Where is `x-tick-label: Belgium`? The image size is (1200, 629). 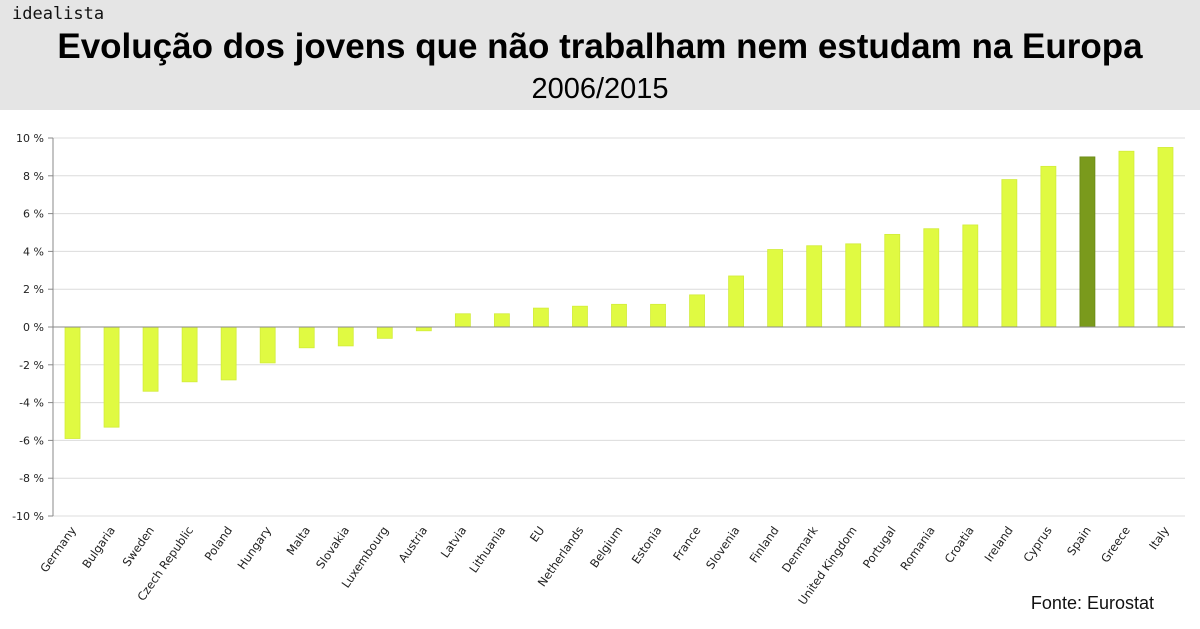 x-tick-label: Belgium is located at coordinates (606, 547).